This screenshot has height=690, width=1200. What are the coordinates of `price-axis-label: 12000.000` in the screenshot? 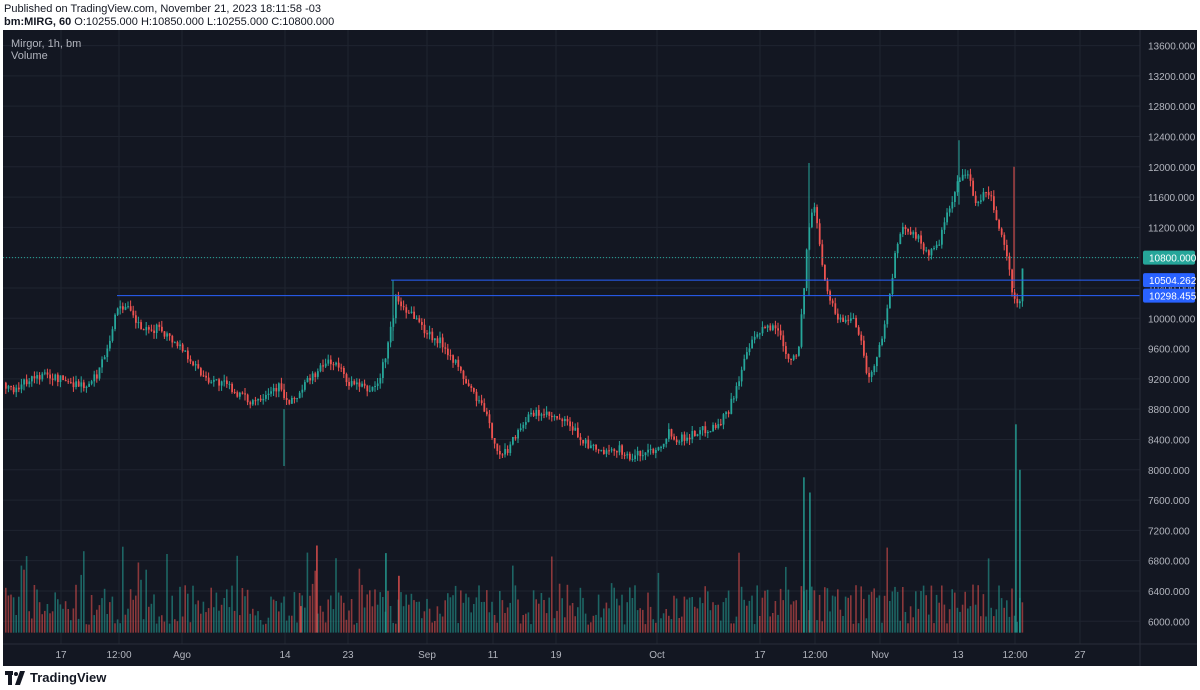 It's located at (1172, 168).